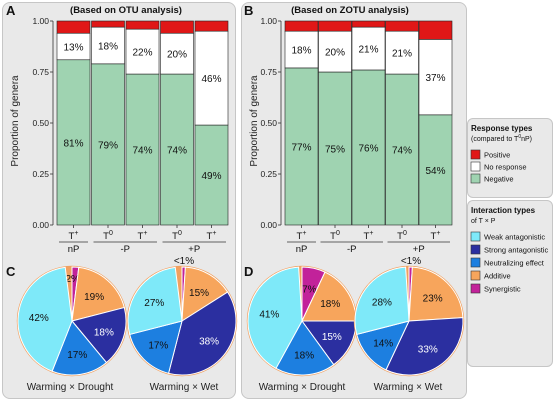  Describe the element at coordinates (435, 78) in the screenshot. I see `bar-label-no-response: 37%` at that location.